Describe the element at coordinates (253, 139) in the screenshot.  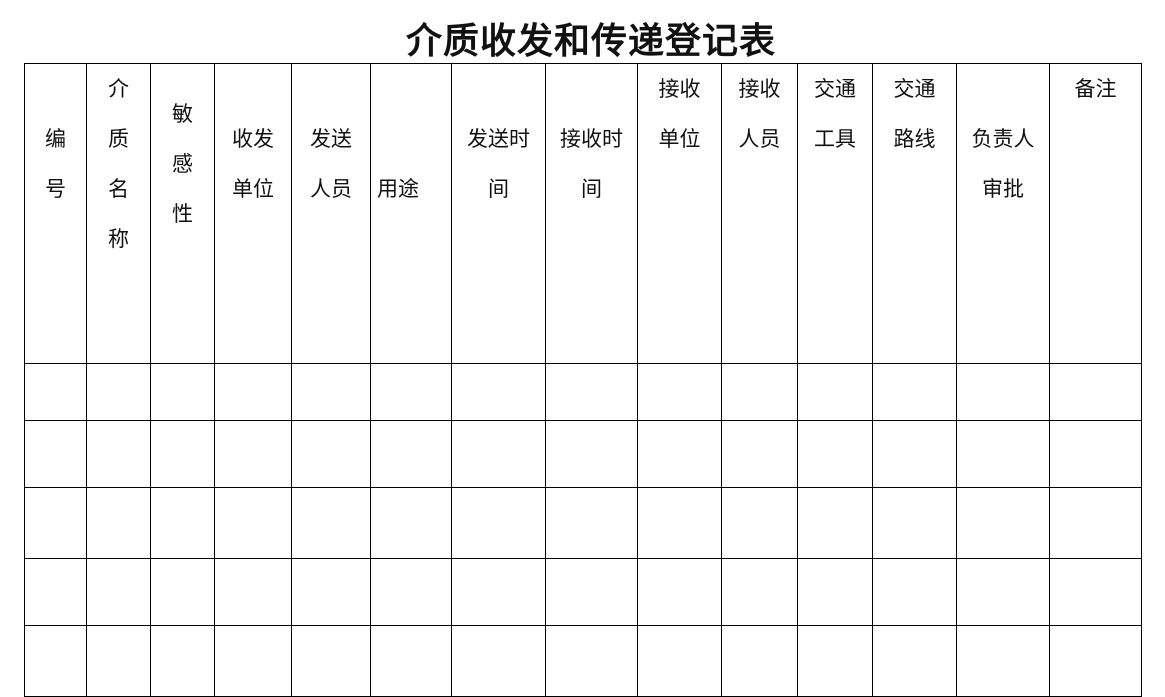
I see `header-text: 收发` at that location.